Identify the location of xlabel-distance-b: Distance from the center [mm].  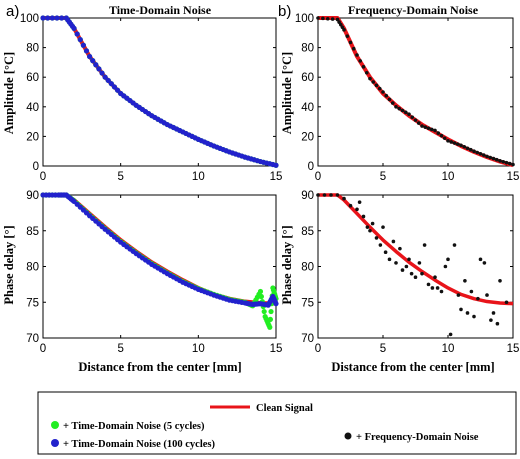
(412, 367).